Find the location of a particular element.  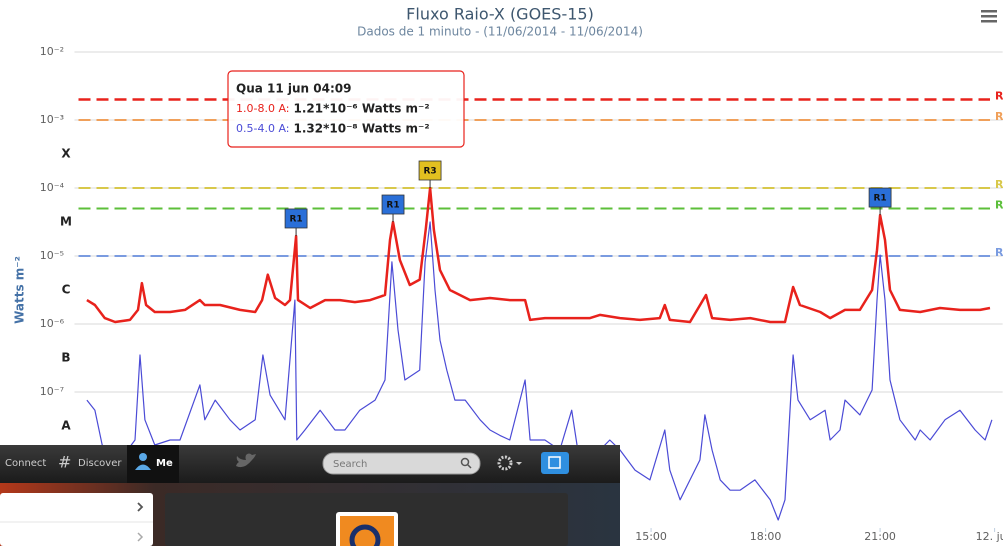

flag-label: R3 is located at coordinates (429, 172).